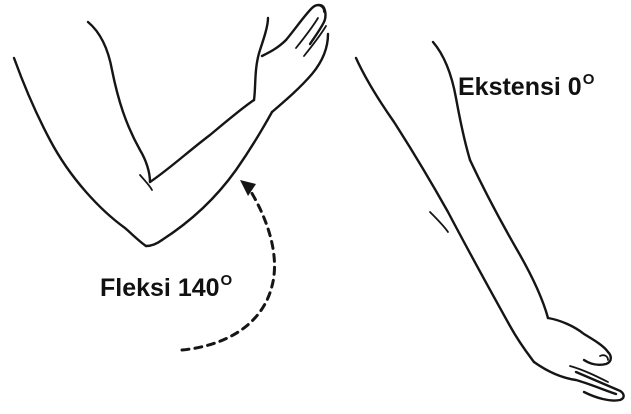  What do you see at coordinates (119, 102) in the screenshot?
I see `flexed-arm-shoulder-line` at bounding box center [119, 102].